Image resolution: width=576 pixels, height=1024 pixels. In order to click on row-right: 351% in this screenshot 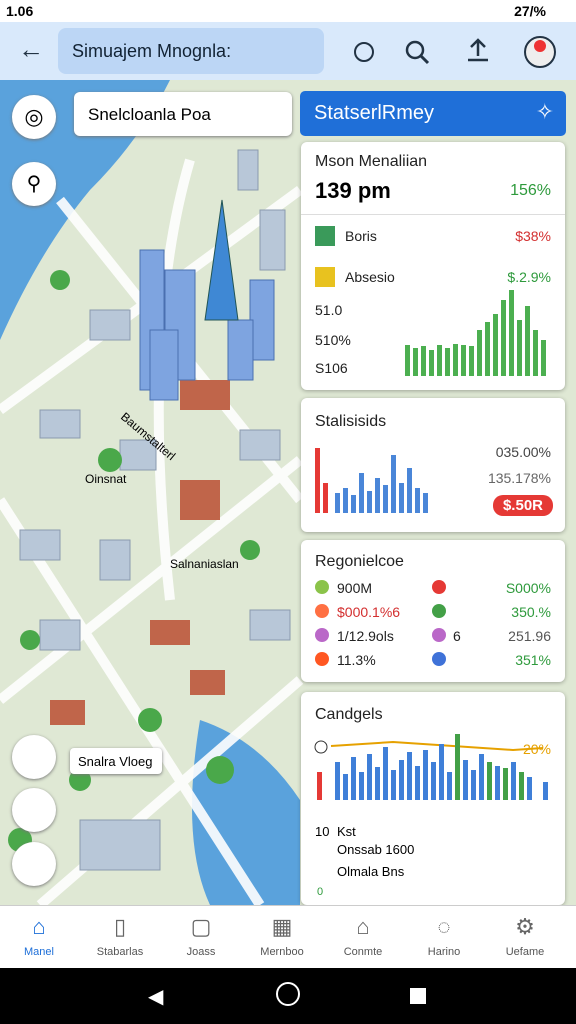, I will do `click(533, 660)`.